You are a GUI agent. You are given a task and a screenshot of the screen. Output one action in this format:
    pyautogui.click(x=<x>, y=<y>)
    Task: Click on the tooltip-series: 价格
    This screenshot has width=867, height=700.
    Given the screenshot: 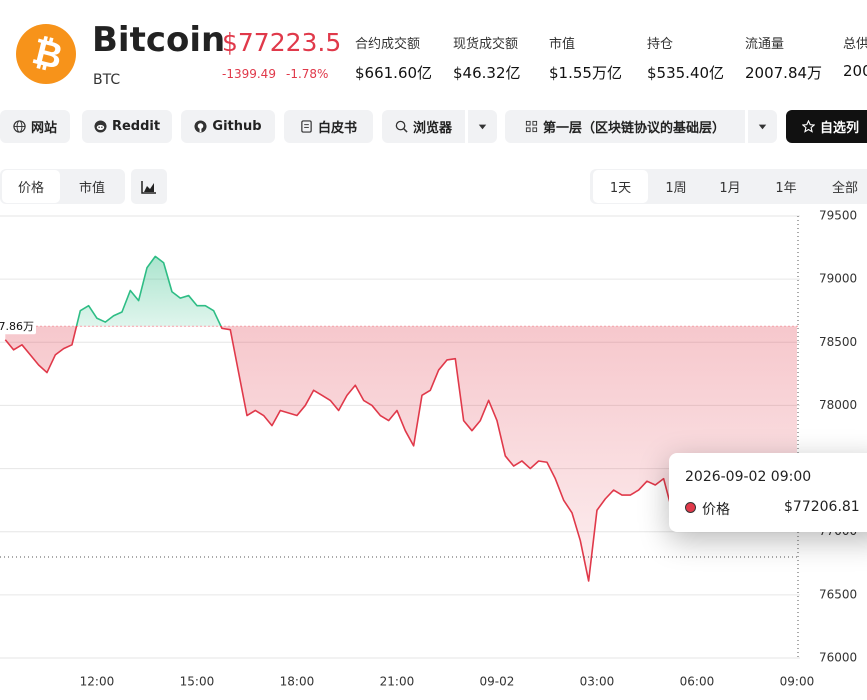 What is the action you would take?
    pyautogui.click(x=716, y=510)
    